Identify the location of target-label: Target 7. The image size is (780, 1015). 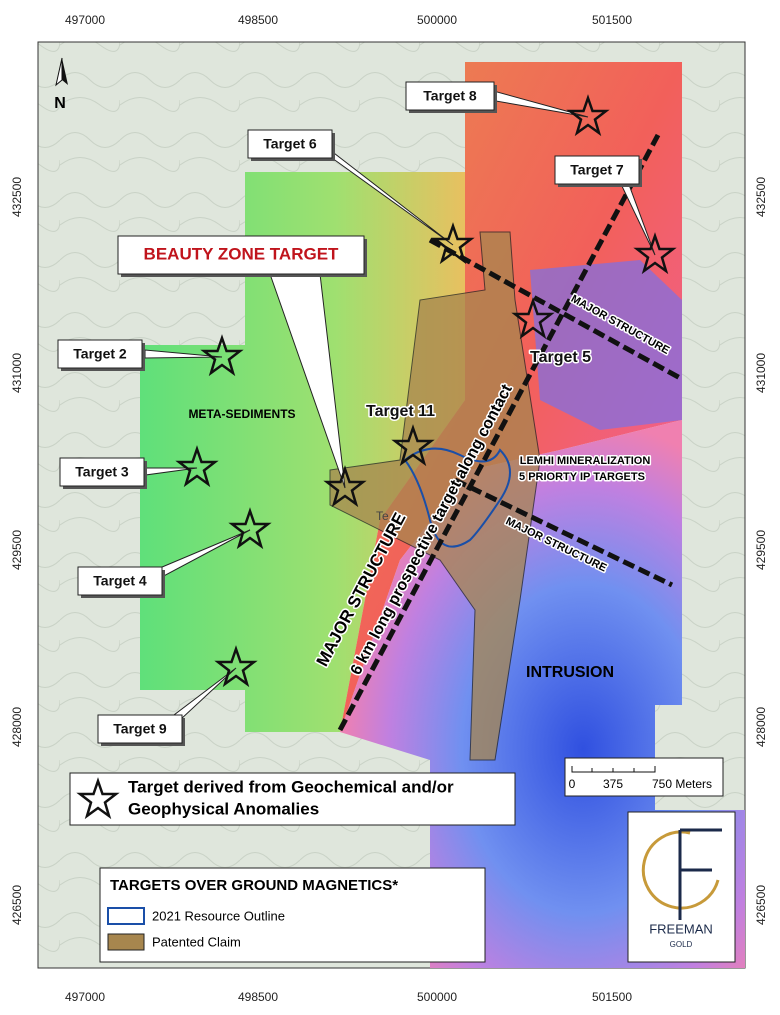
(597, 170).